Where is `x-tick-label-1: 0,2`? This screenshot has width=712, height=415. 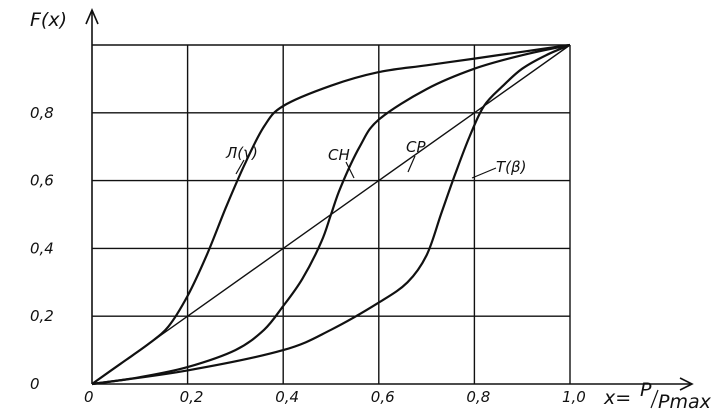
x-tick-label-1: 0,2 is located at coordinates (192, 397).